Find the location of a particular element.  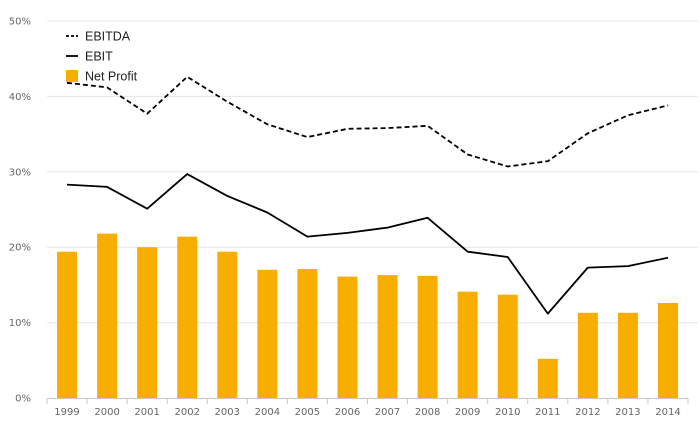

x-tick-label: 2011 is located at coordinates (547, 412).